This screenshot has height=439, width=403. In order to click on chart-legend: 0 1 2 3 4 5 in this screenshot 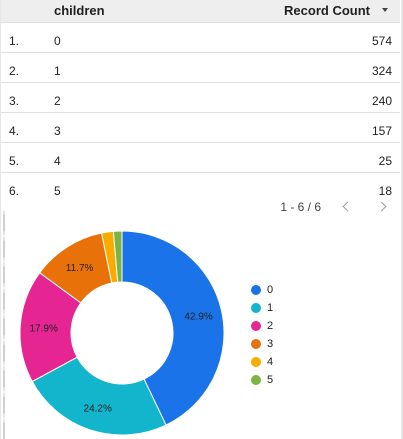, I will do `click(262, 335)`.